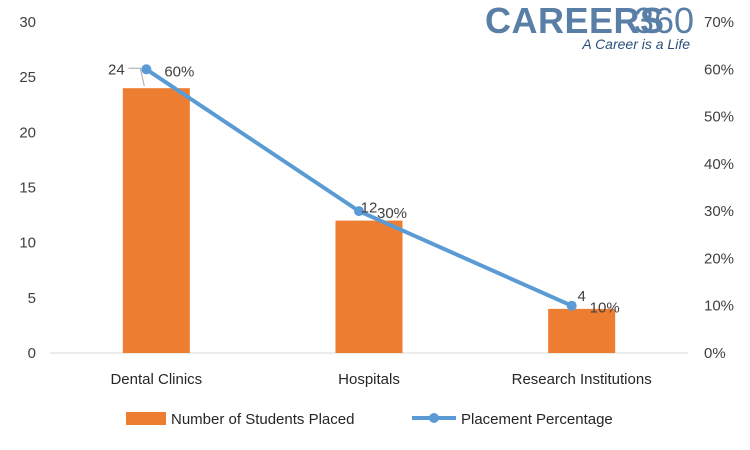 The width and height of the screenshot is (750, 450). Describe the element at coordinates (369, 208) in the screenshot. I see `bar-data-label: 12` at that location.